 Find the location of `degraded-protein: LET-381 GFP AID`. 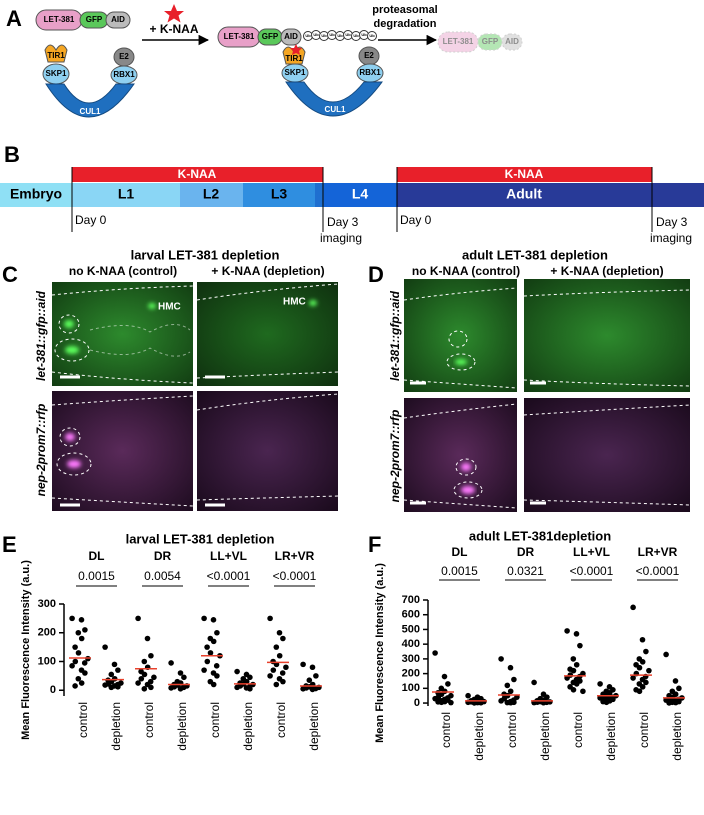

degraded-protein: LET-381 GFP AID is located at coordinates (480, 42).